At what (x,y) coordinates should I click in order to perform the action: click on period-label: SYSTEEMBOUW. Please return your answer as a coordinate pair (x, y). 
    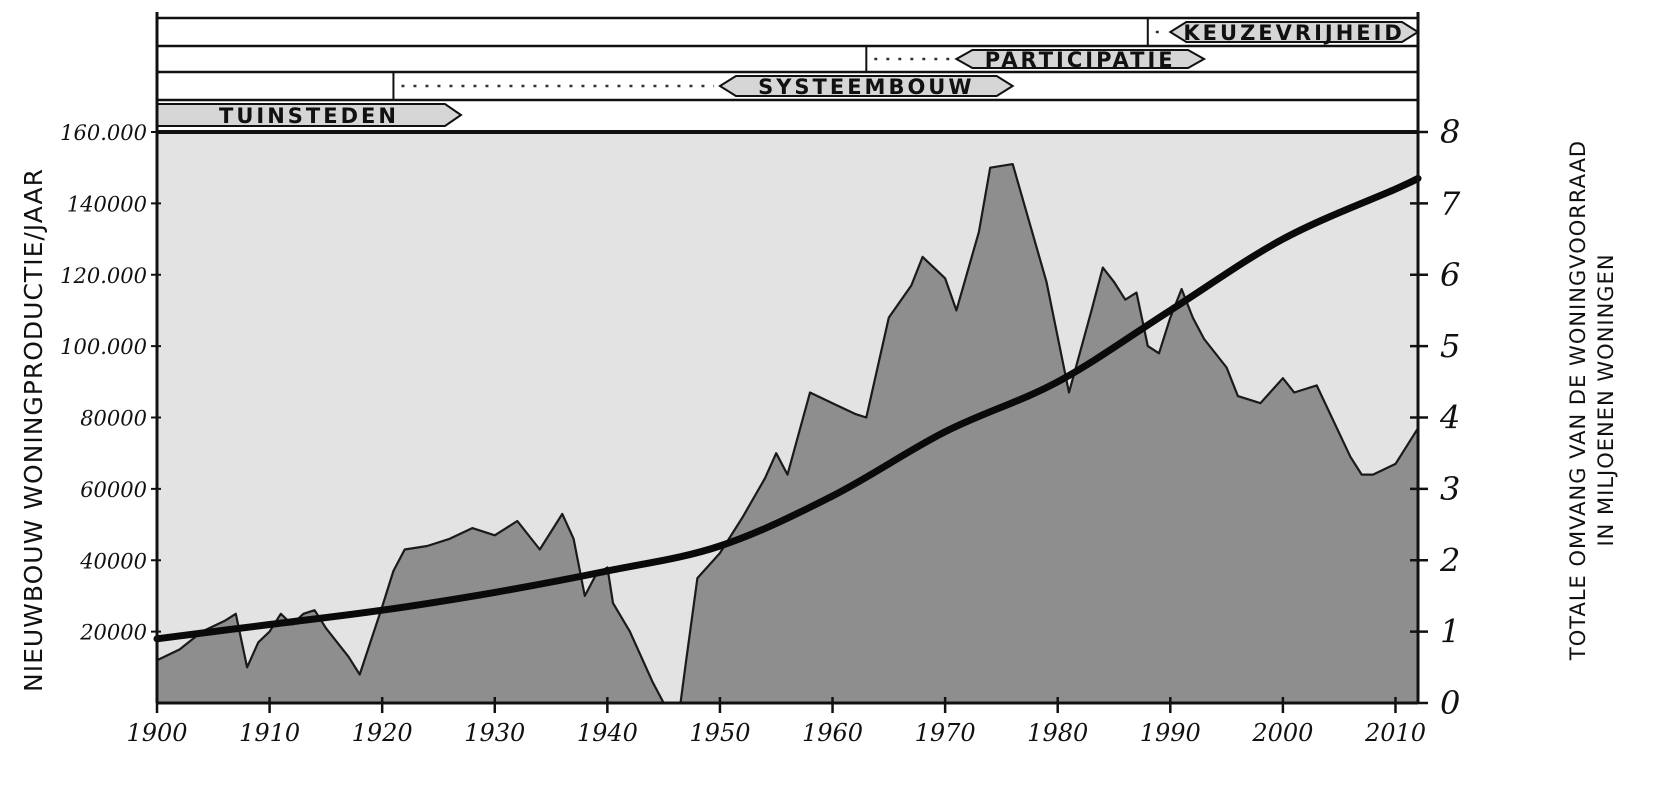
    Looking at the image, I should click on (866, 87).